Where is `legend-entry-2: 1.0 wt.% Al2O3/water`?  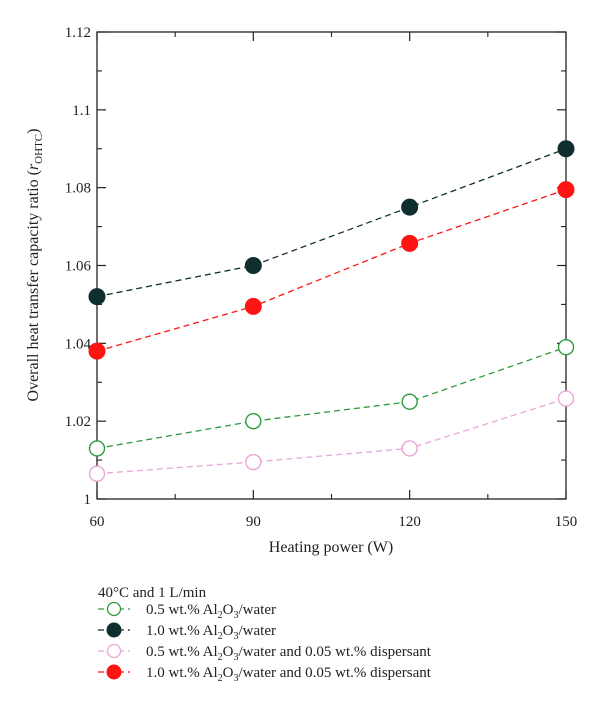 legend-entry-2: 1.0 wt.% Al2O3/water is located at coordinates (187, 632).